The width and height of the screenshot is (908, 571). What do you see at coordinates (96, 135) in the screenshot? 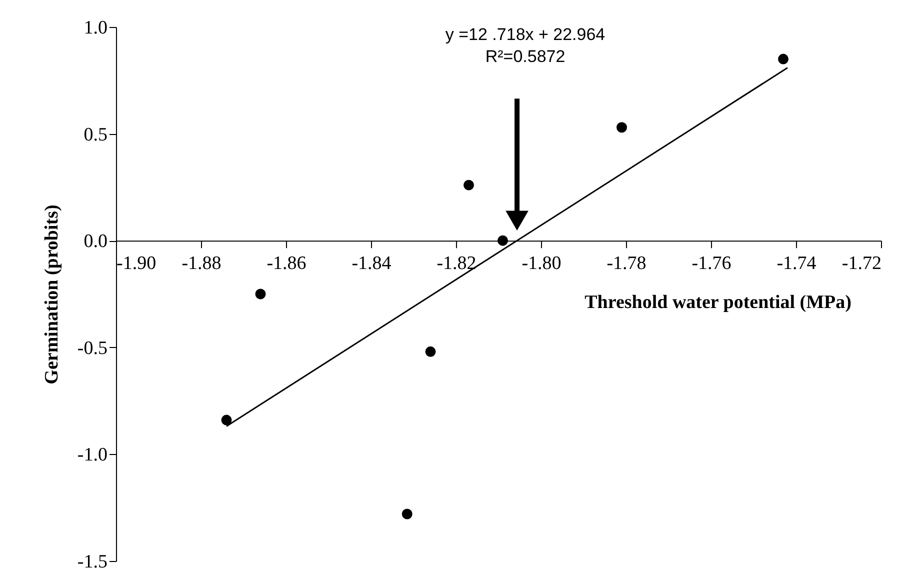
I see `y-tick-label: 0.5` at bounding box center [96, 135].